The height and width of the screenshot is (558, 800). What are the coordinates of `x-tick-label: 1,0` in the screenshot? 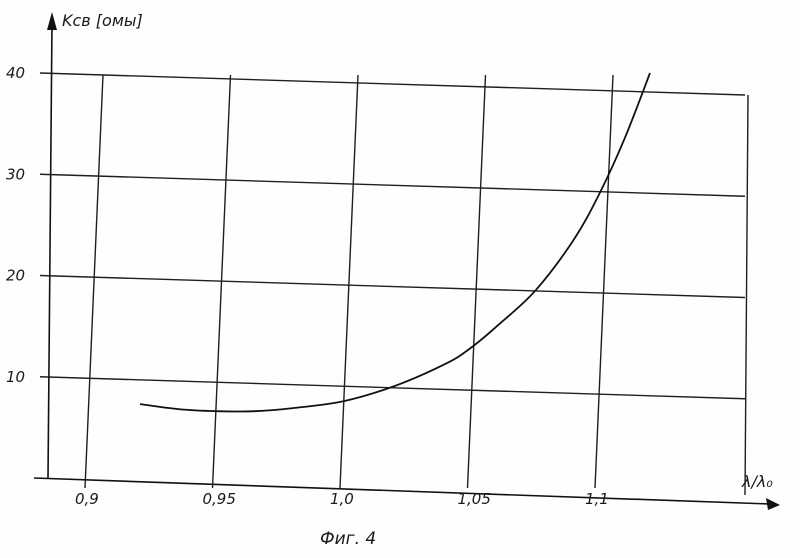 It's located at (342, 499).